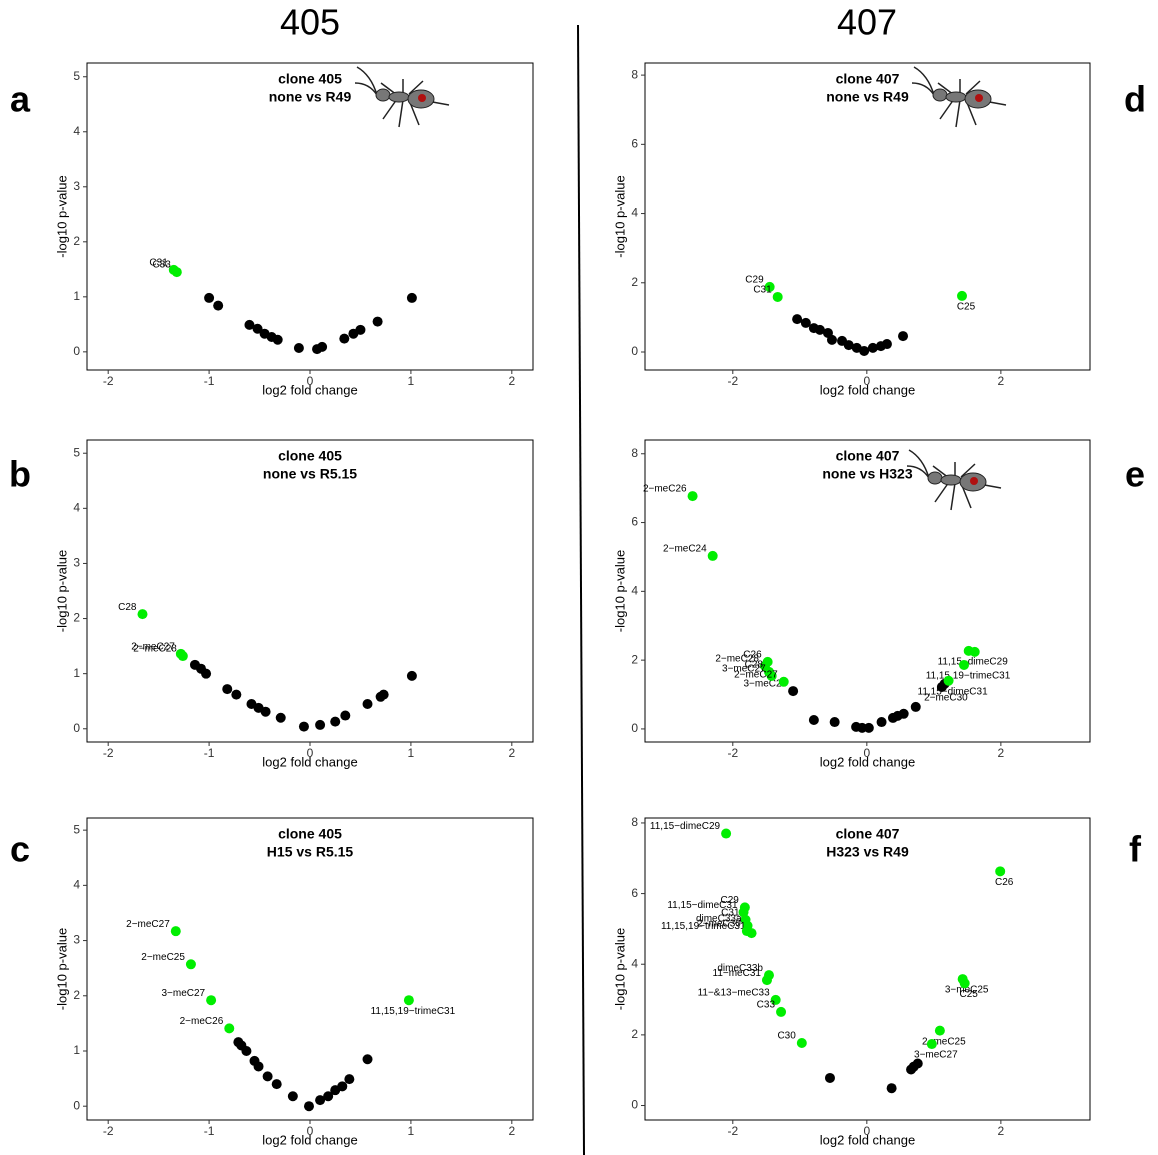 This screenshot has width=1158, height=1155. What do you see at coordinates (1004, 882) in the screenshot?
I see `point-label: C26` at bounding box center [1004, 882].